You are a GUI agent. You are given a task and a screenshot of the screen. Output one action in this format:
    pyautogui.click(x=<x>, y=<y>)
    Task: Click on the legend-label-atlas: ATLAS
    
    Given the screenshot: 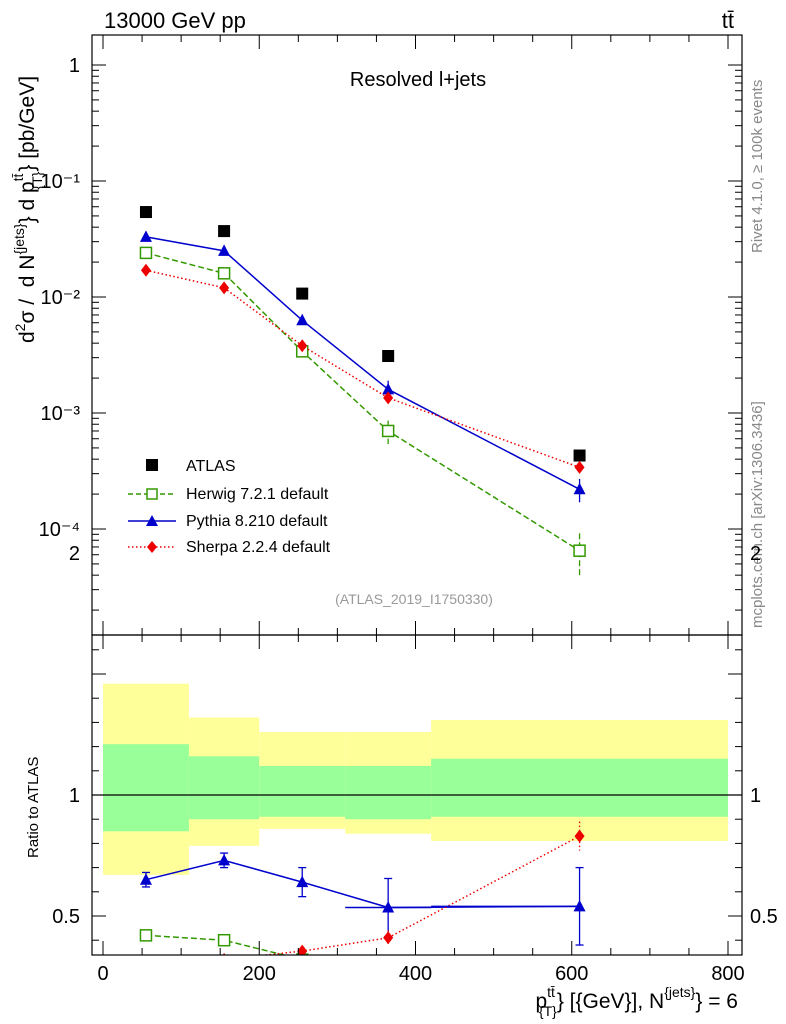 What is the action you would take?
    pyautogui.click(x=211, y=466)
    